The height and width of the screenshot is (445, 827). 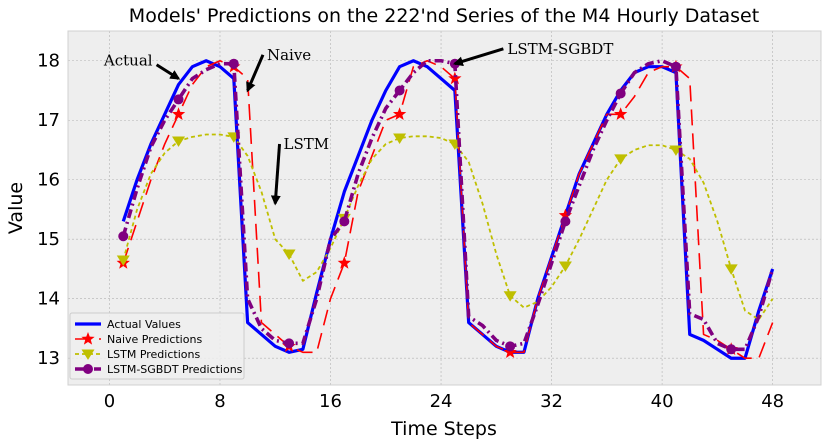 What do you see at coordinates (48, 210) in the screenshot?
I see `y-axis: 13 14 15 16 17 18` at bounding box center [48, 210].